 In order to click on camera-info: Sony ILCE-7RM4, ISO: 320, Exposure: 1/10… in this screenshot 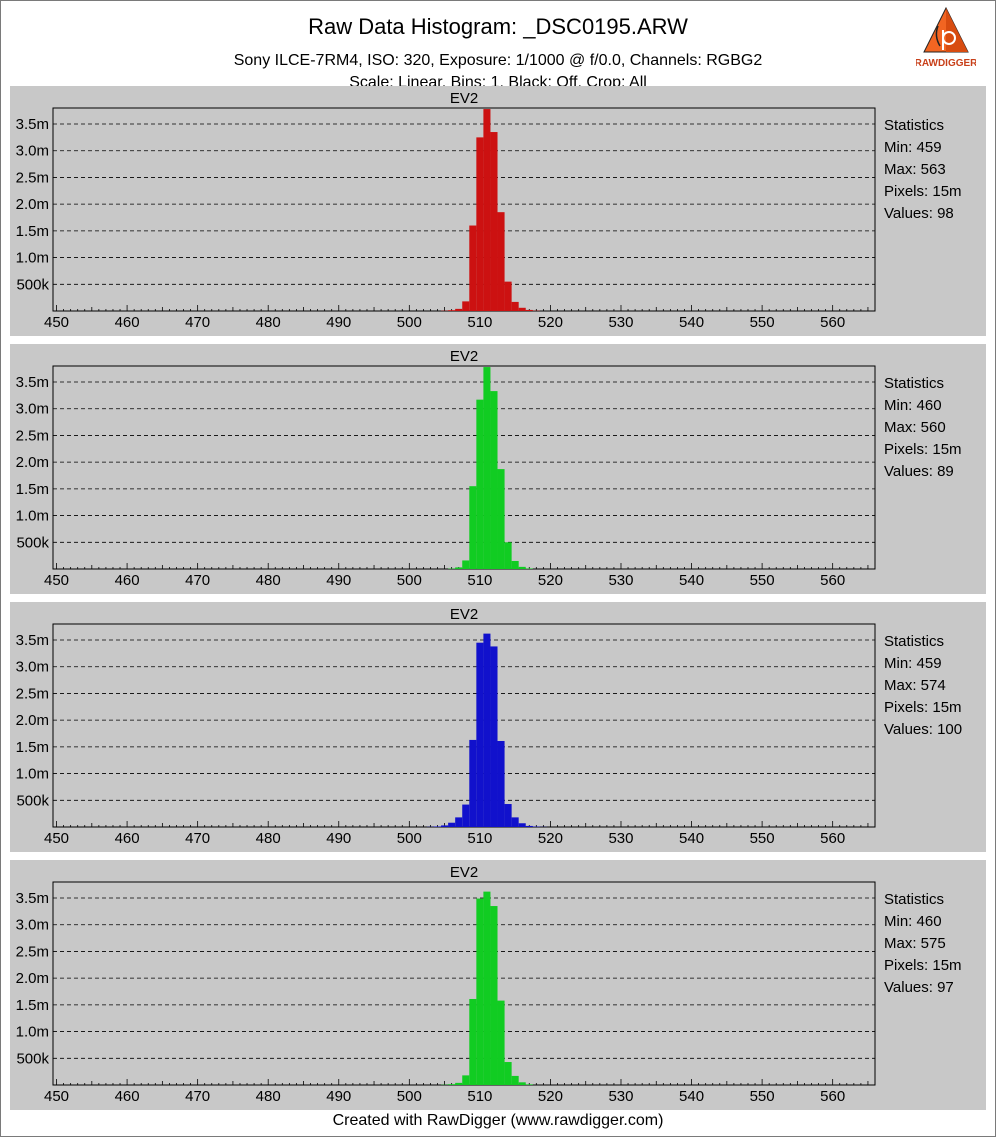, I will do `click(498, 60)`.